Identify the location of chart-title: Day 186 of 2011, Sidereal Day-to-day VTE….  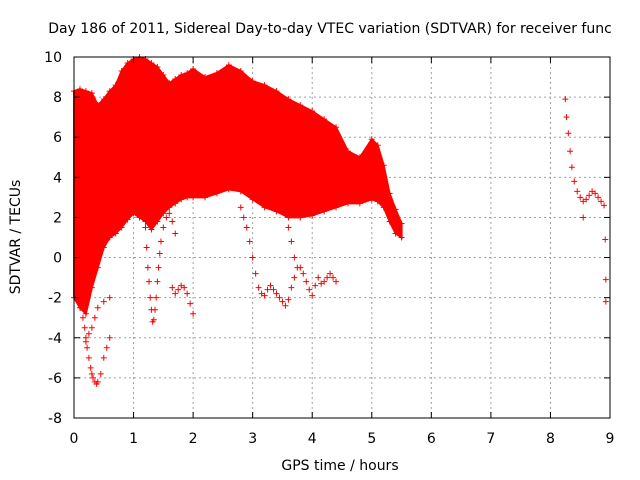
(330, 29).